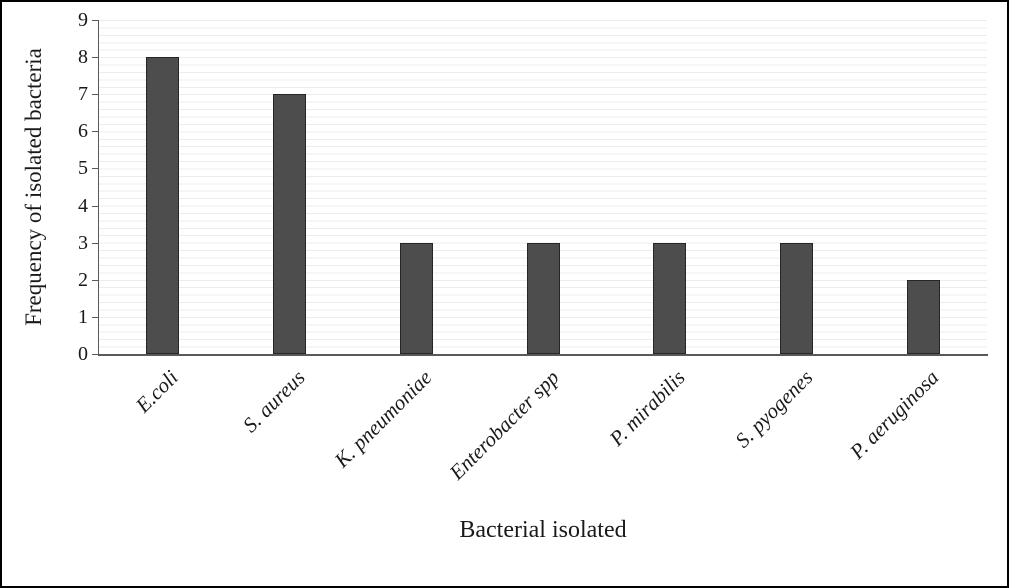 This screenshot has height=588, width=1009. What do you see at coordinates (83, 94) in the screenshot?
I see `y-tick-label: 7` at bounding box center [83, 94].